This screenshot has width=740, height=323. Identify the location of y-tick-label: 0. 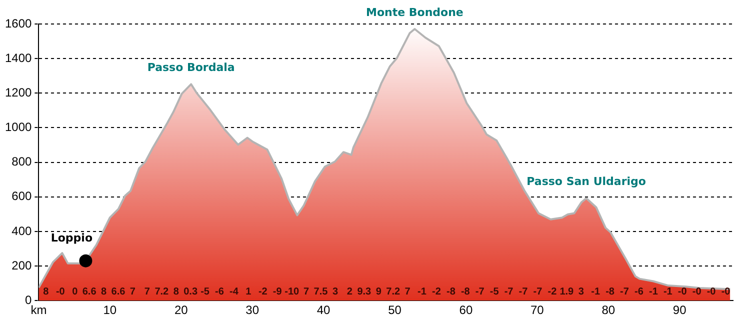
(28, 299).